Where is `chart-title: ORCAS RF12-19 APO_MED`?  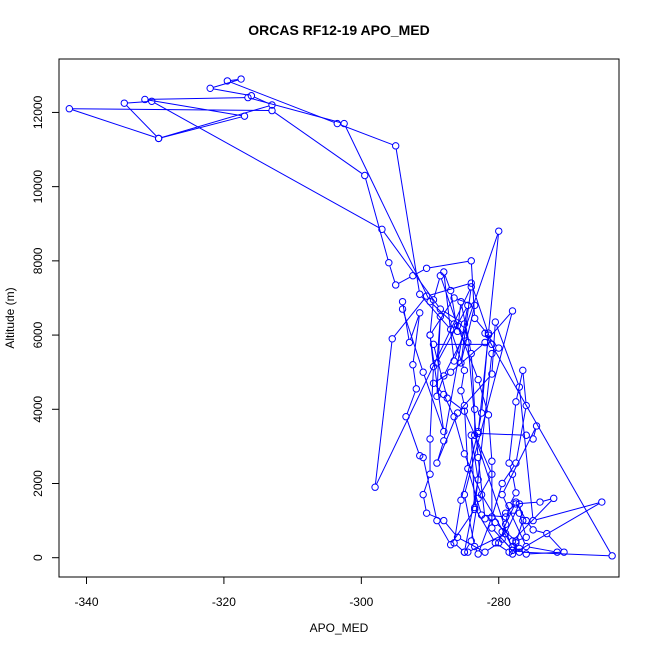
chart-title: ORCAS RF12-19 APO_MED is located at coordinates (339, 30).